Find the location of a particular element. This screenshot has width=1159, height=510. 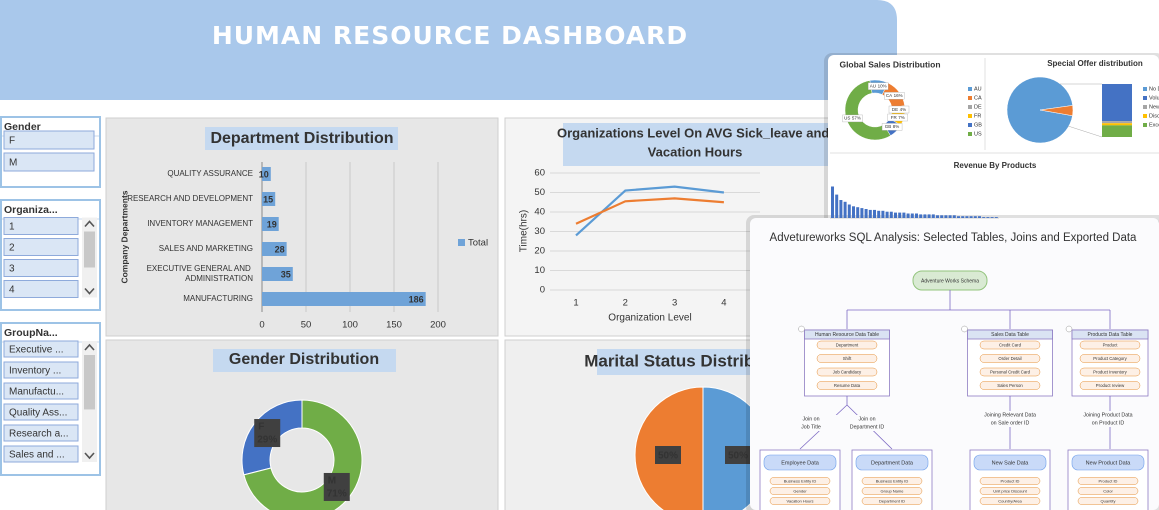

output-title: Department Data is located at coordinates (892, 463).